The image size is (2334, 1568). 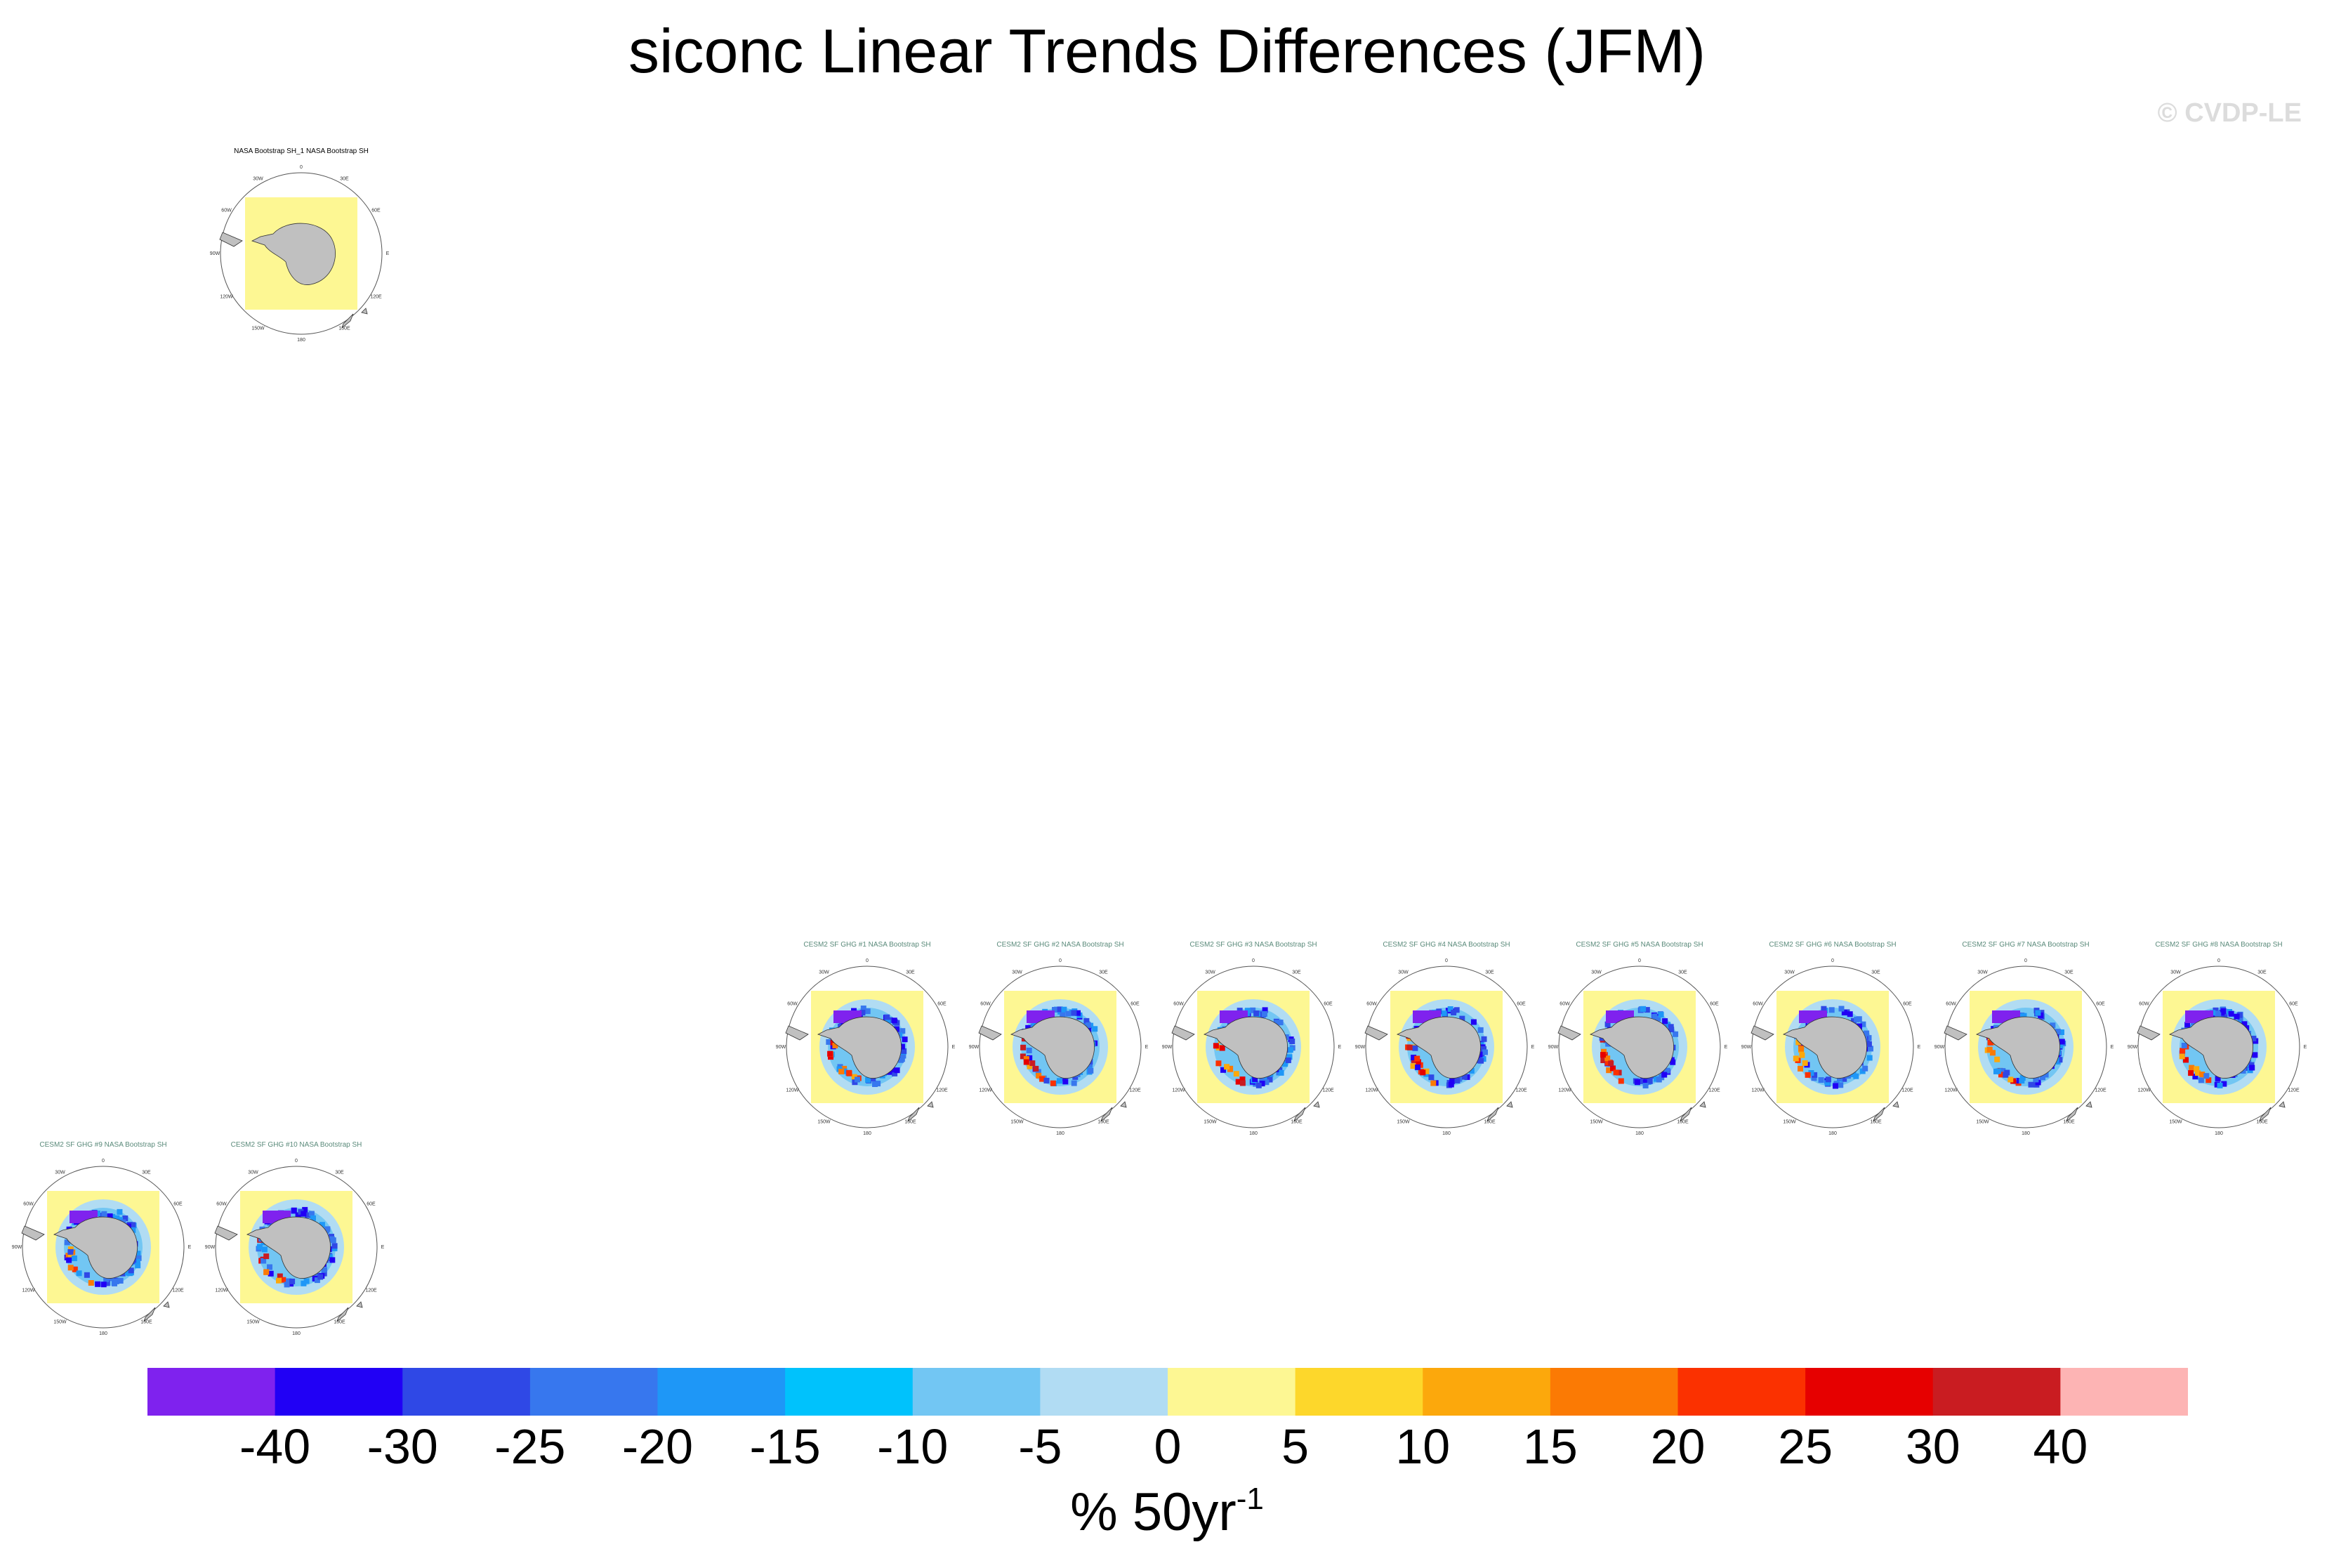 What do you see at coordinates (402, 1446) in the screenshot?
I see `colorbar-tick-label: -30` at bounding box center [402, 1446].